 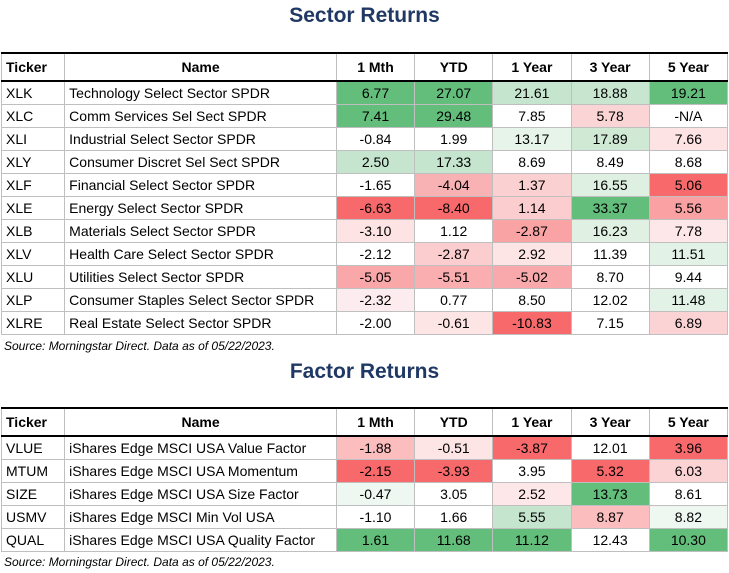 What do you see at coordinates (532, 185) in the screenshot?
I see `return-cell-1-year: 1.37` at bounding box center [532, 185].